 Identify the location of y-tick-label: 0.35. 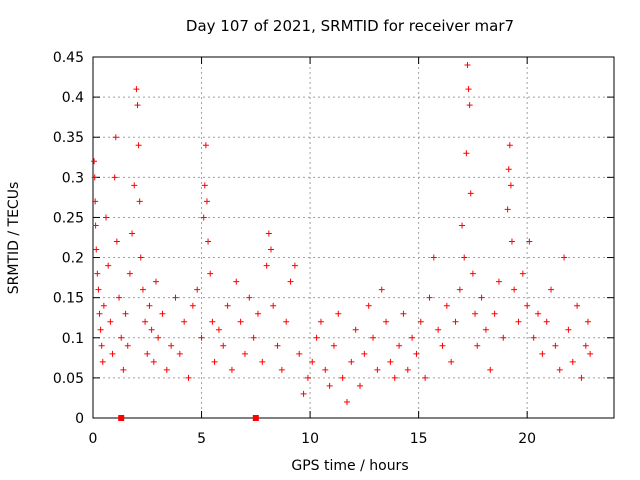
(68, 138).